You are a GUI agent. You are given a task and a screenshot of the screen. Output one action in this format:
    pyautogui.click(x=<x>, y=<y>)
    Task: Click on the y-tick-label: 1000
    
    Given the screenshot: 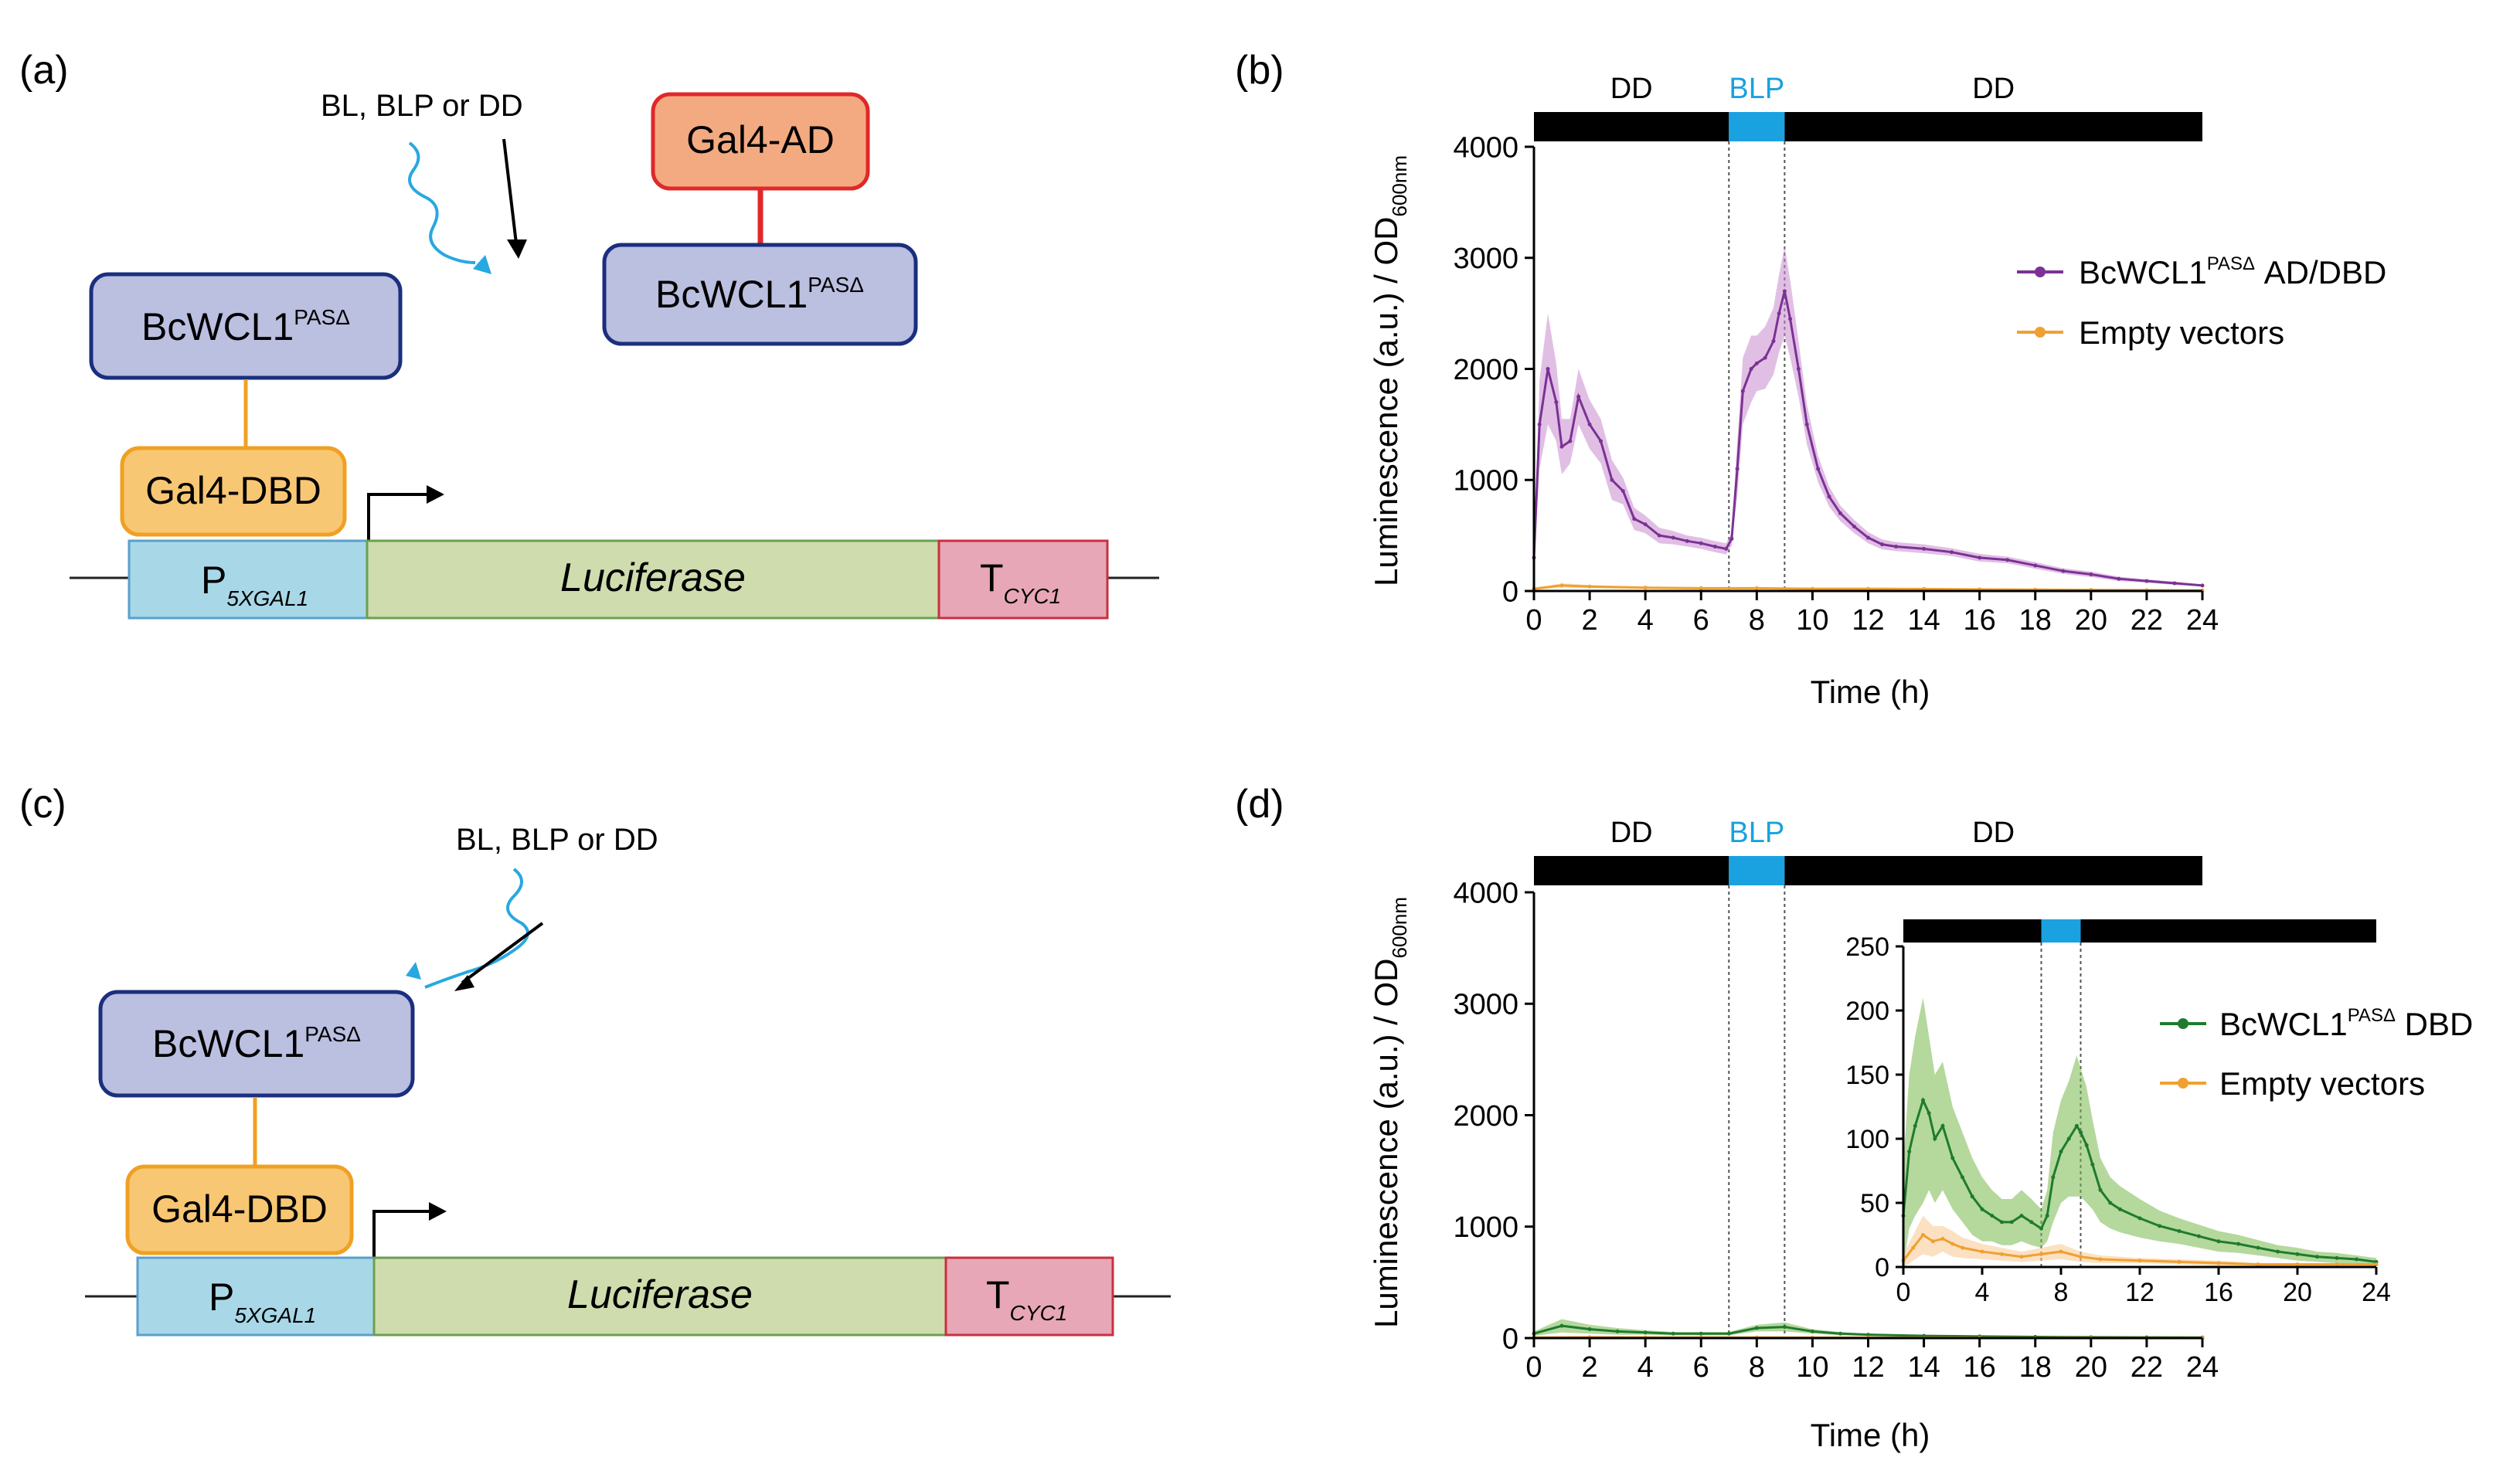 What is the action you would take?
    pyautogui.click(x=1485, y=1227)
    